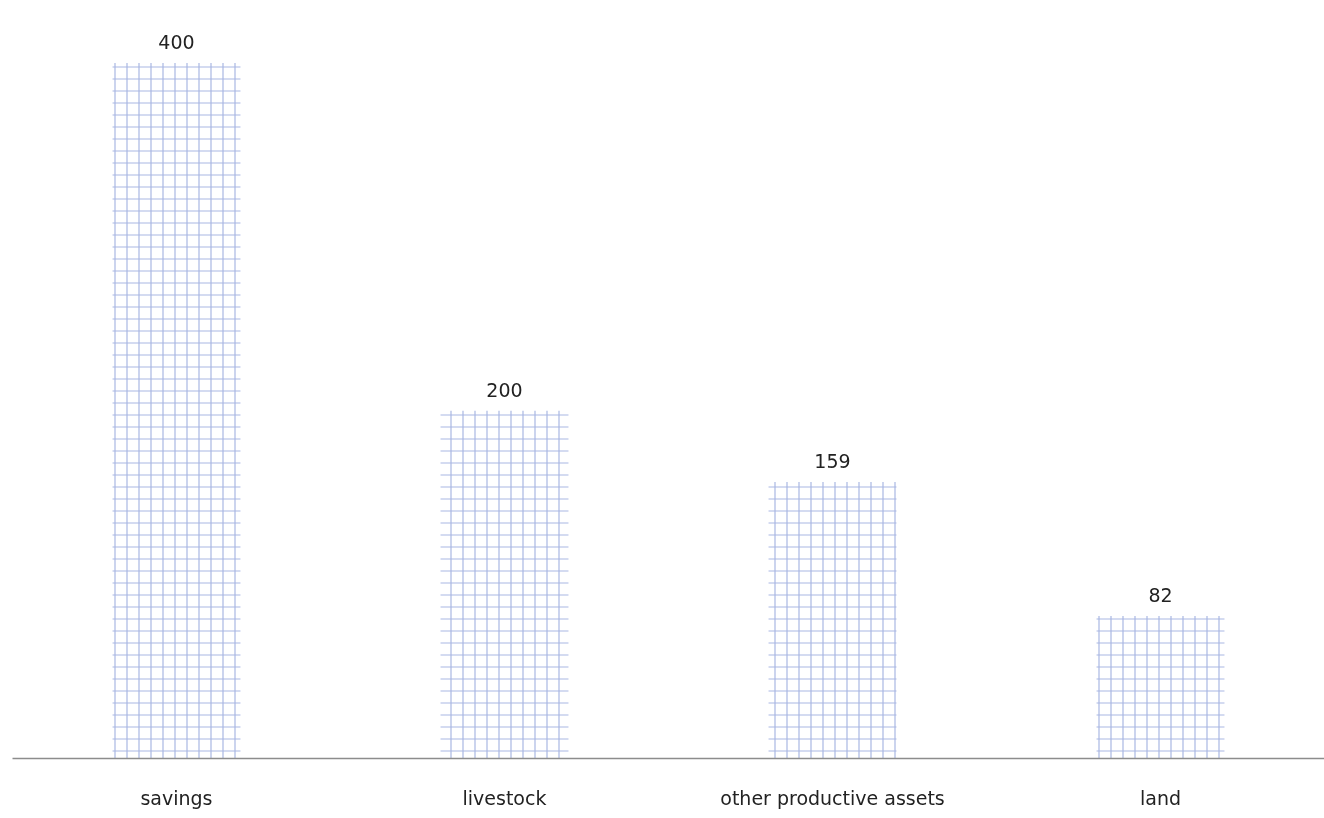 This screenshot has height=818, width=1324. Describe the element at coordinates (1160, 797) in the screenshot. I see `x-tick-label: land` at that location.